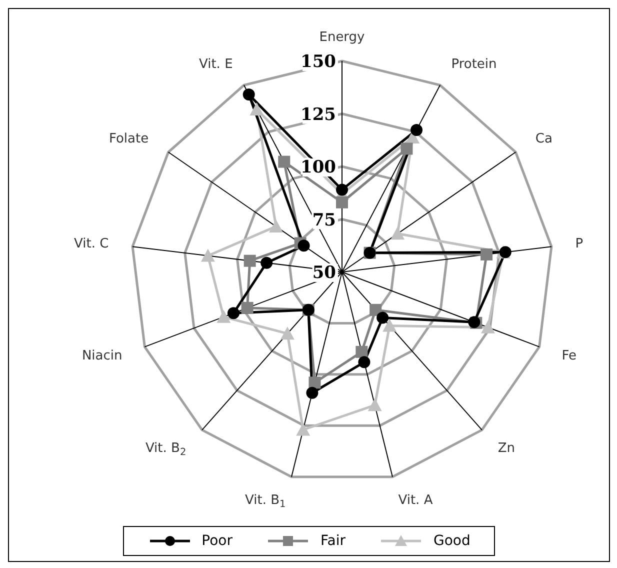 This screenshot has height=568, width=617. What do you see at coordinates (265, 501) in the screenshot?
I see `spoke-label: Vit. B$_{1}$` at bounding box center [265, 501].